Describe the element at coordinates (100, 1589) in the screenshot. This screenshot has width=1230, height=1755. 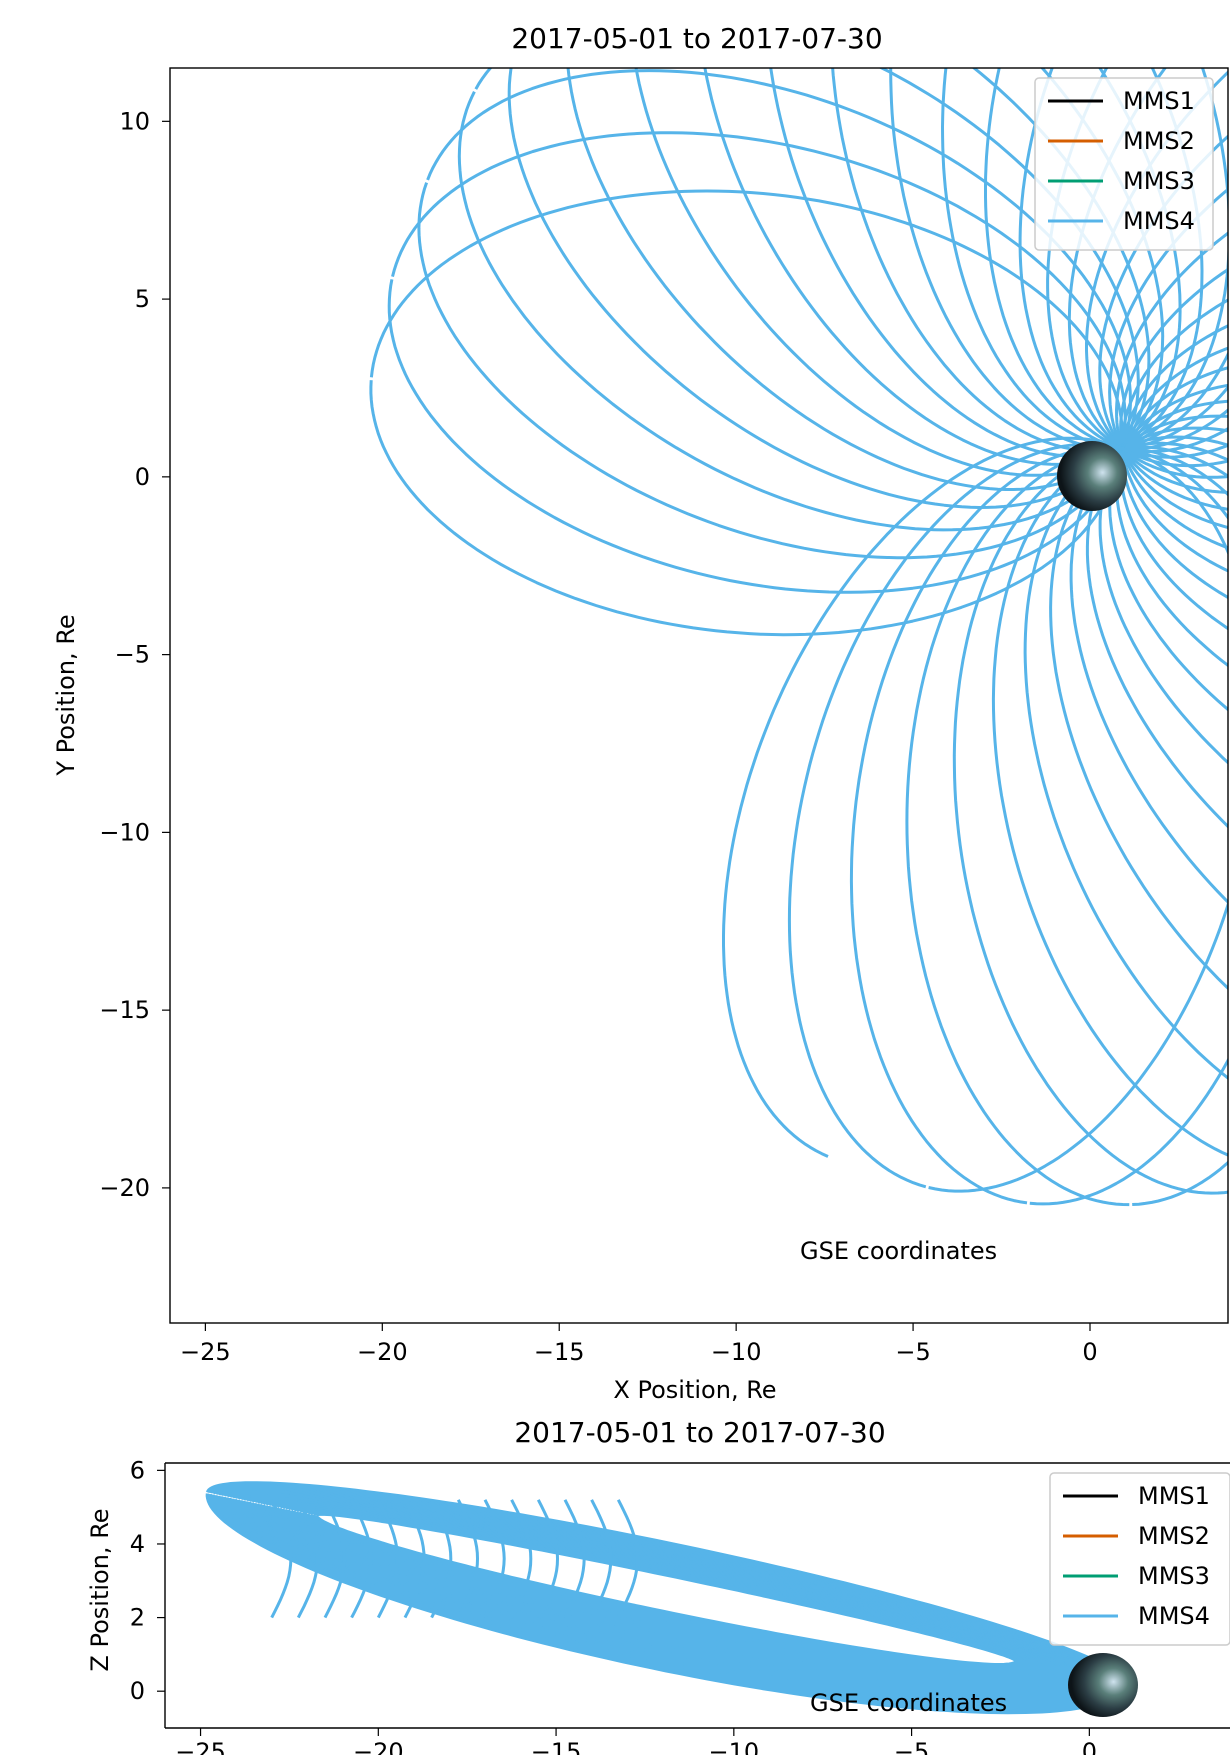
I see `xz-y-label: Z Position, Re` at that location.